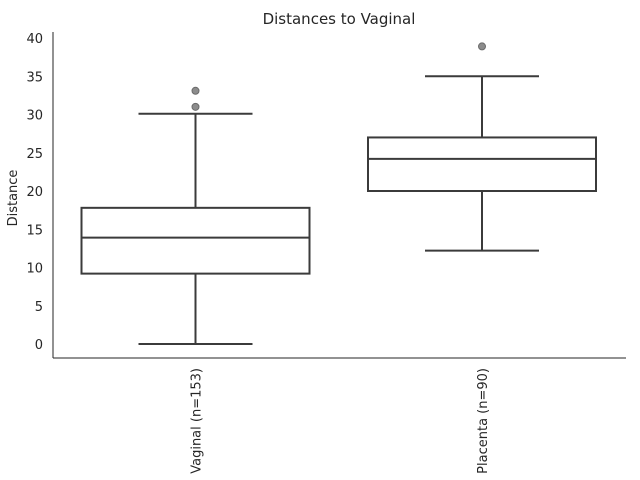 The width and height of the screenshot is (640, 480). What do you see at coordinates (197, 421) in the screenshot?
I see `x-tick-label: Vaginal (n=153)` at bounding box center [197, 421].